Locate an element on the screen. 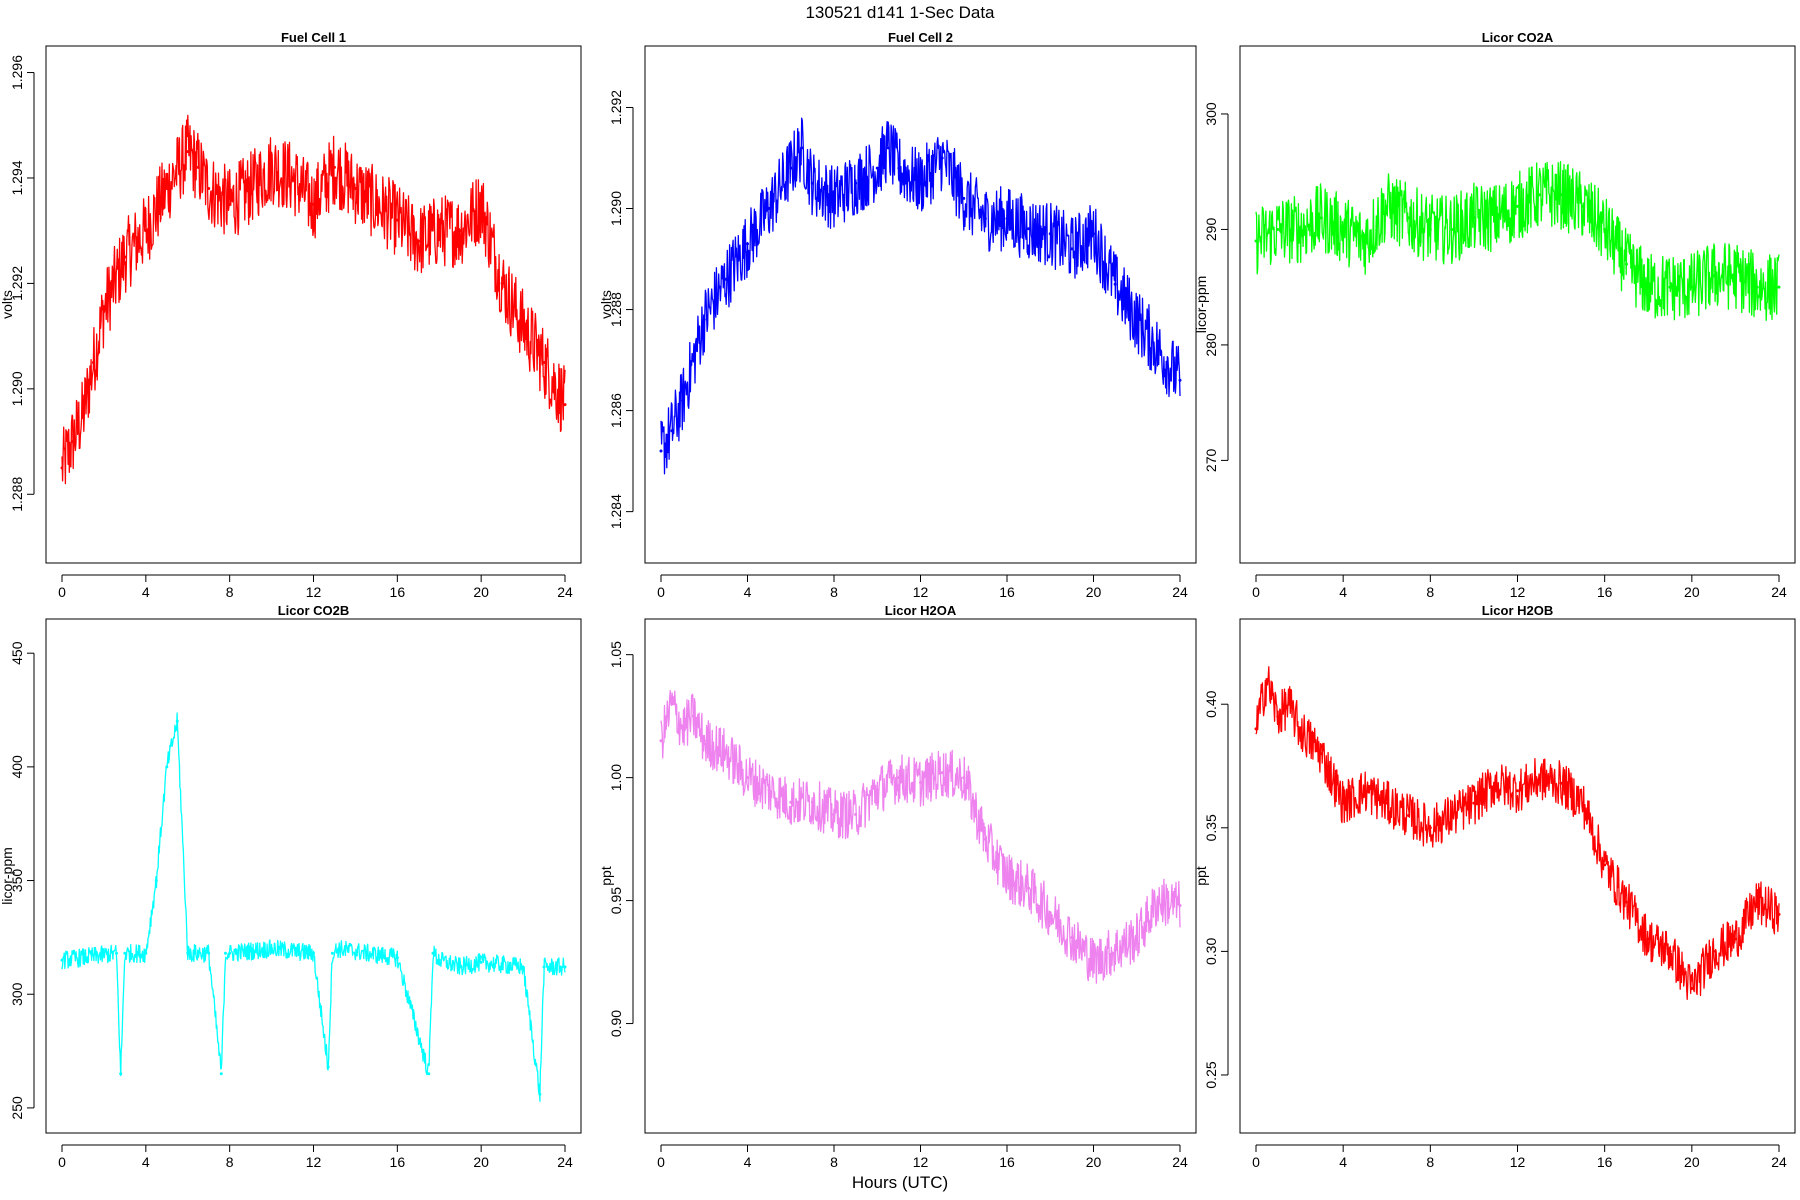 This screenshot has height=1200, width=1800. x-tick-label: 24 is located at coordinates (1180, 1162).